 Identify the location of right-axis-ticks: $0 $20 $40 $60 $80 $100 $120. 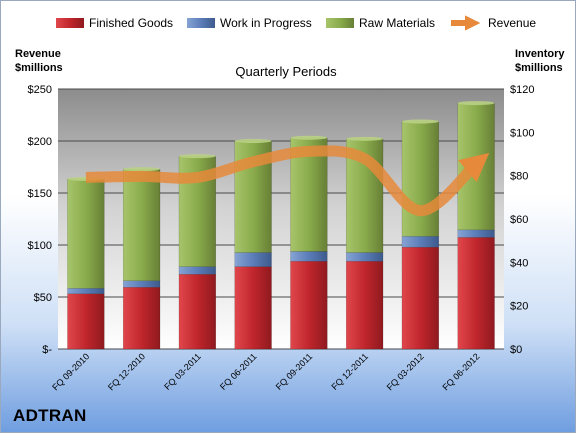
(522, 220).